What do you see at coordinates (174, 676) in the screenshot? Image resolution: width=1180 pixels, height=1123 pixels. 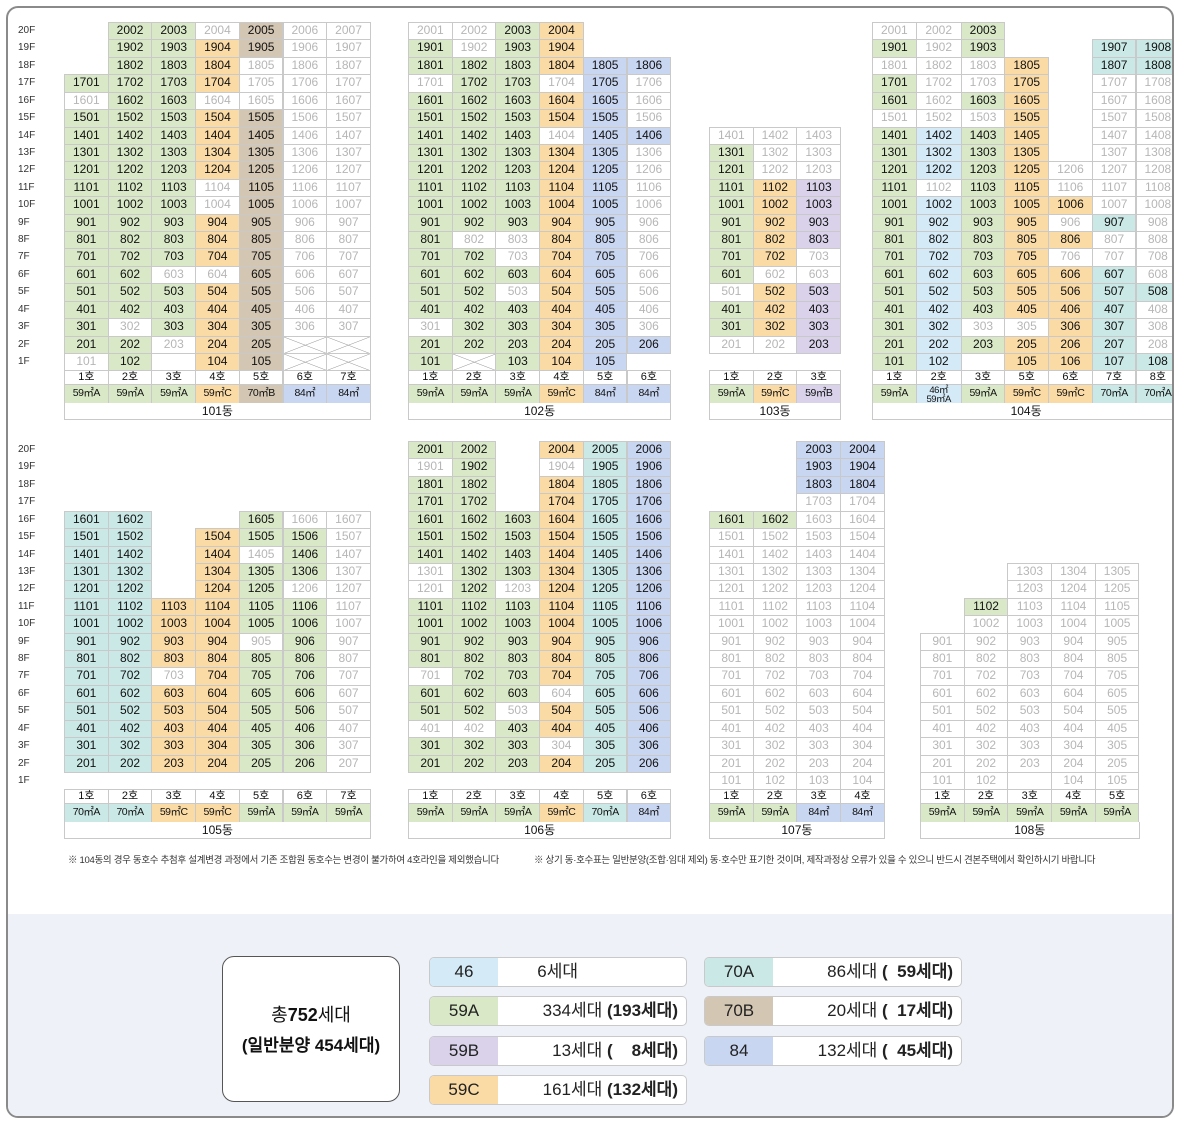 I see `unit-105-703: 703` at bounding box center [174, 676].